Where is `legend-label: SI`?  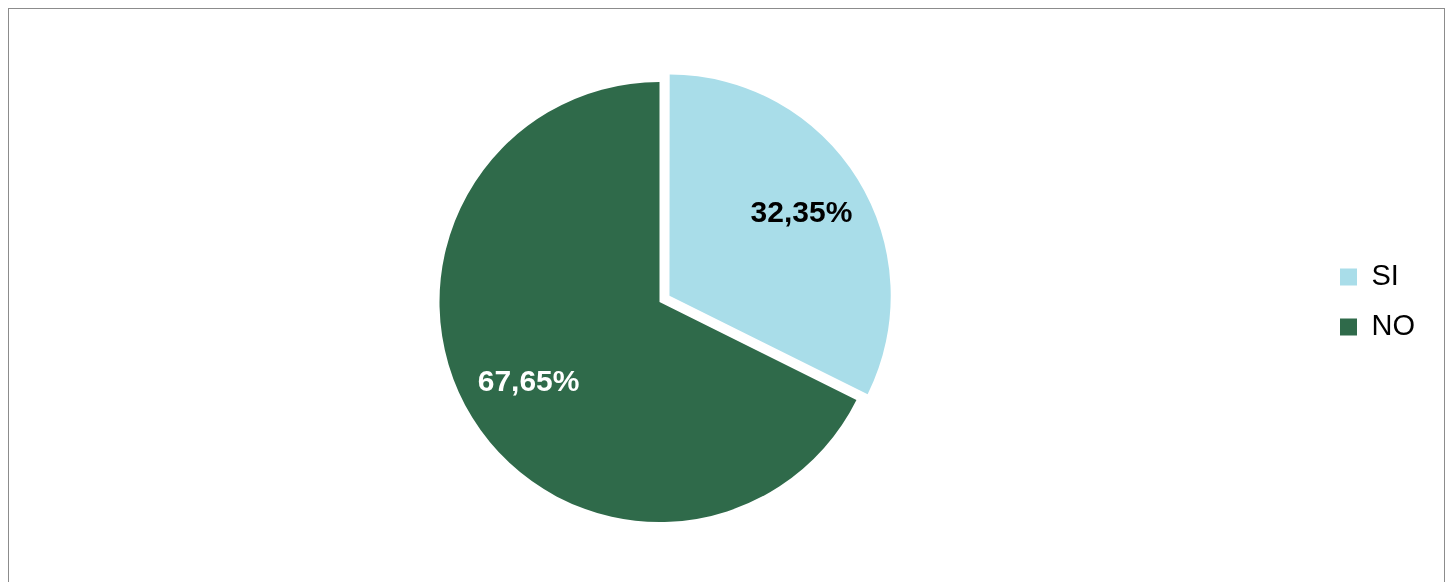
legend-label: SI is located at coordinates (1385, 275).